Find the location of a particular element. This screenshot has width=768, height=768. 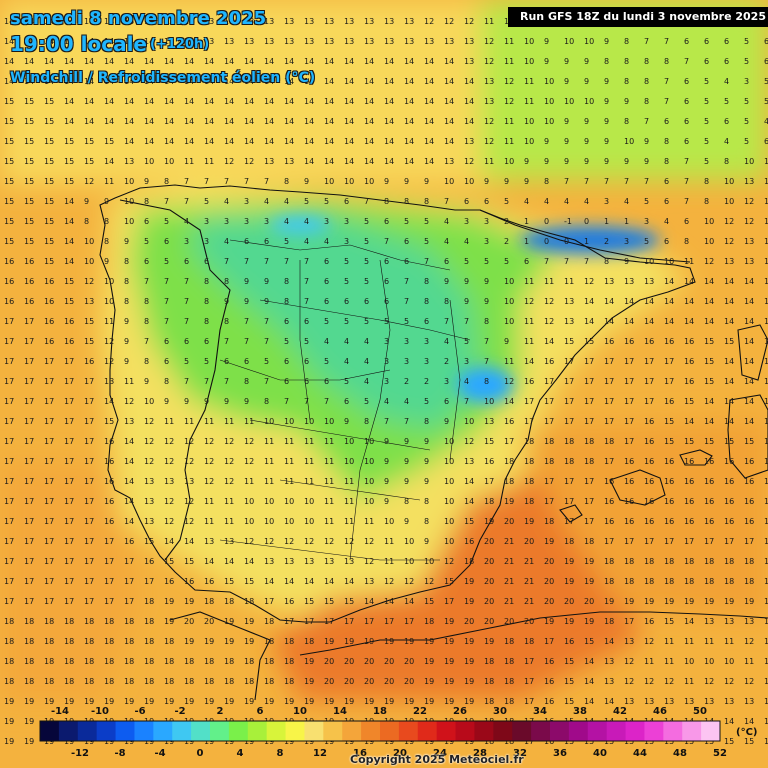

forecast-lead-hours: (+120h) is located at coordinates (180, 44).